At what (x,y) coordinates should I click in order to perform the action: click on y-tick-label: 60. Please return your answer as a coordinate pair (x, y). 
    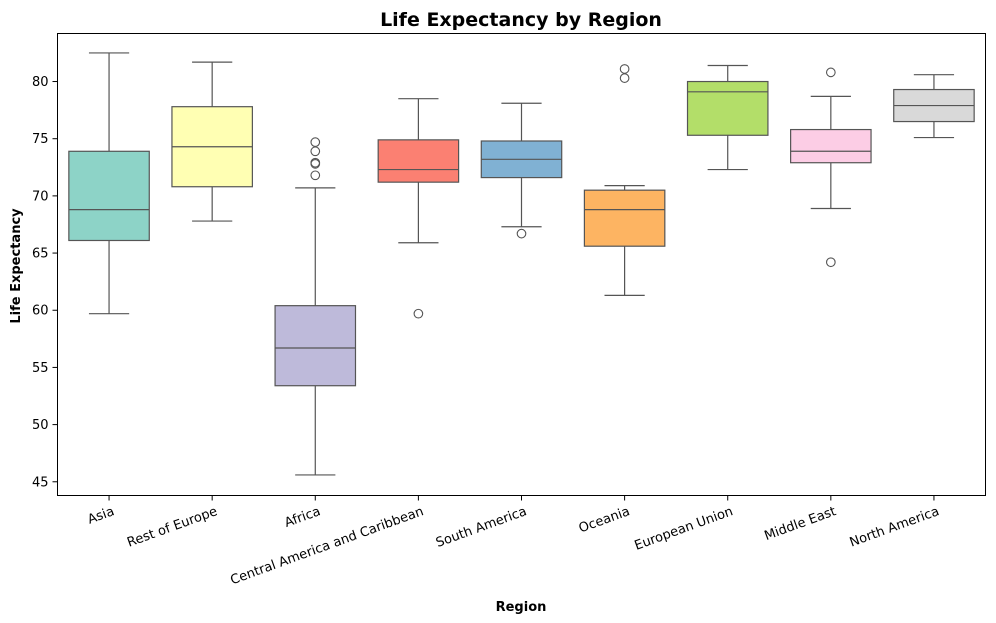
    Looking at the image, I should click on (40, 311).